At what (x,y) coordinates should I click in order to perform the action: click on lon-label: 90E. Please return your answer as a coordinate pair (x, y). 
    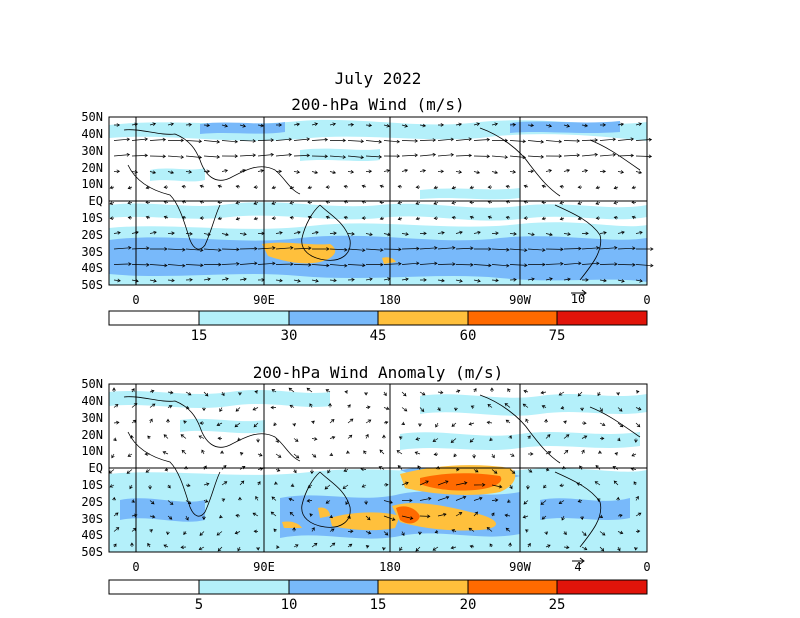
    Looking at the image, I should click on (264, 567).